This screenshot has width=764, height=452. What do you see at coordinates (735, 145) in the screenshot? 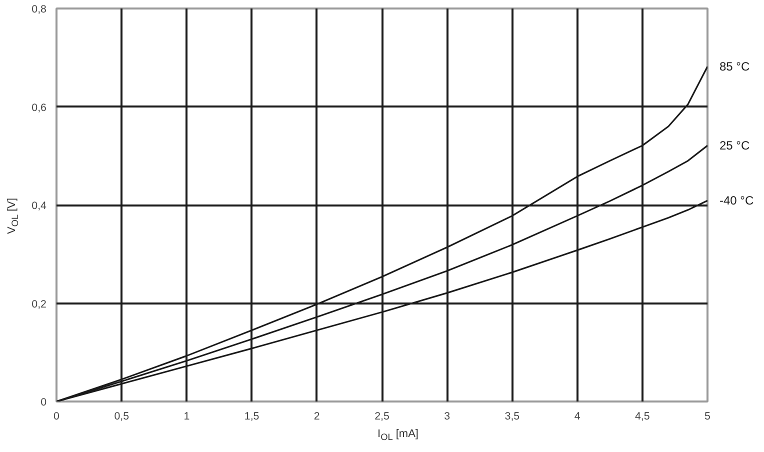
I see `series-label: 25 °C` at bounding box center [735, 145].